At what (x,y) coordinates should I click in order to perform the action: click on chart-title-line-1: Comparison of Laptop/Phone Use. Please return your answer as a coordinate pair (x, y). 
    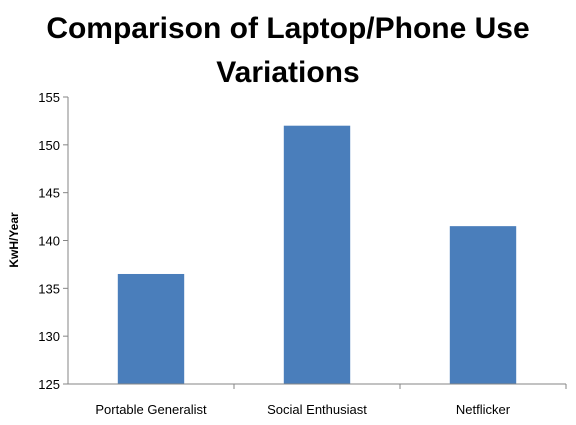
    Looking at the image, I should click on (287, 28).